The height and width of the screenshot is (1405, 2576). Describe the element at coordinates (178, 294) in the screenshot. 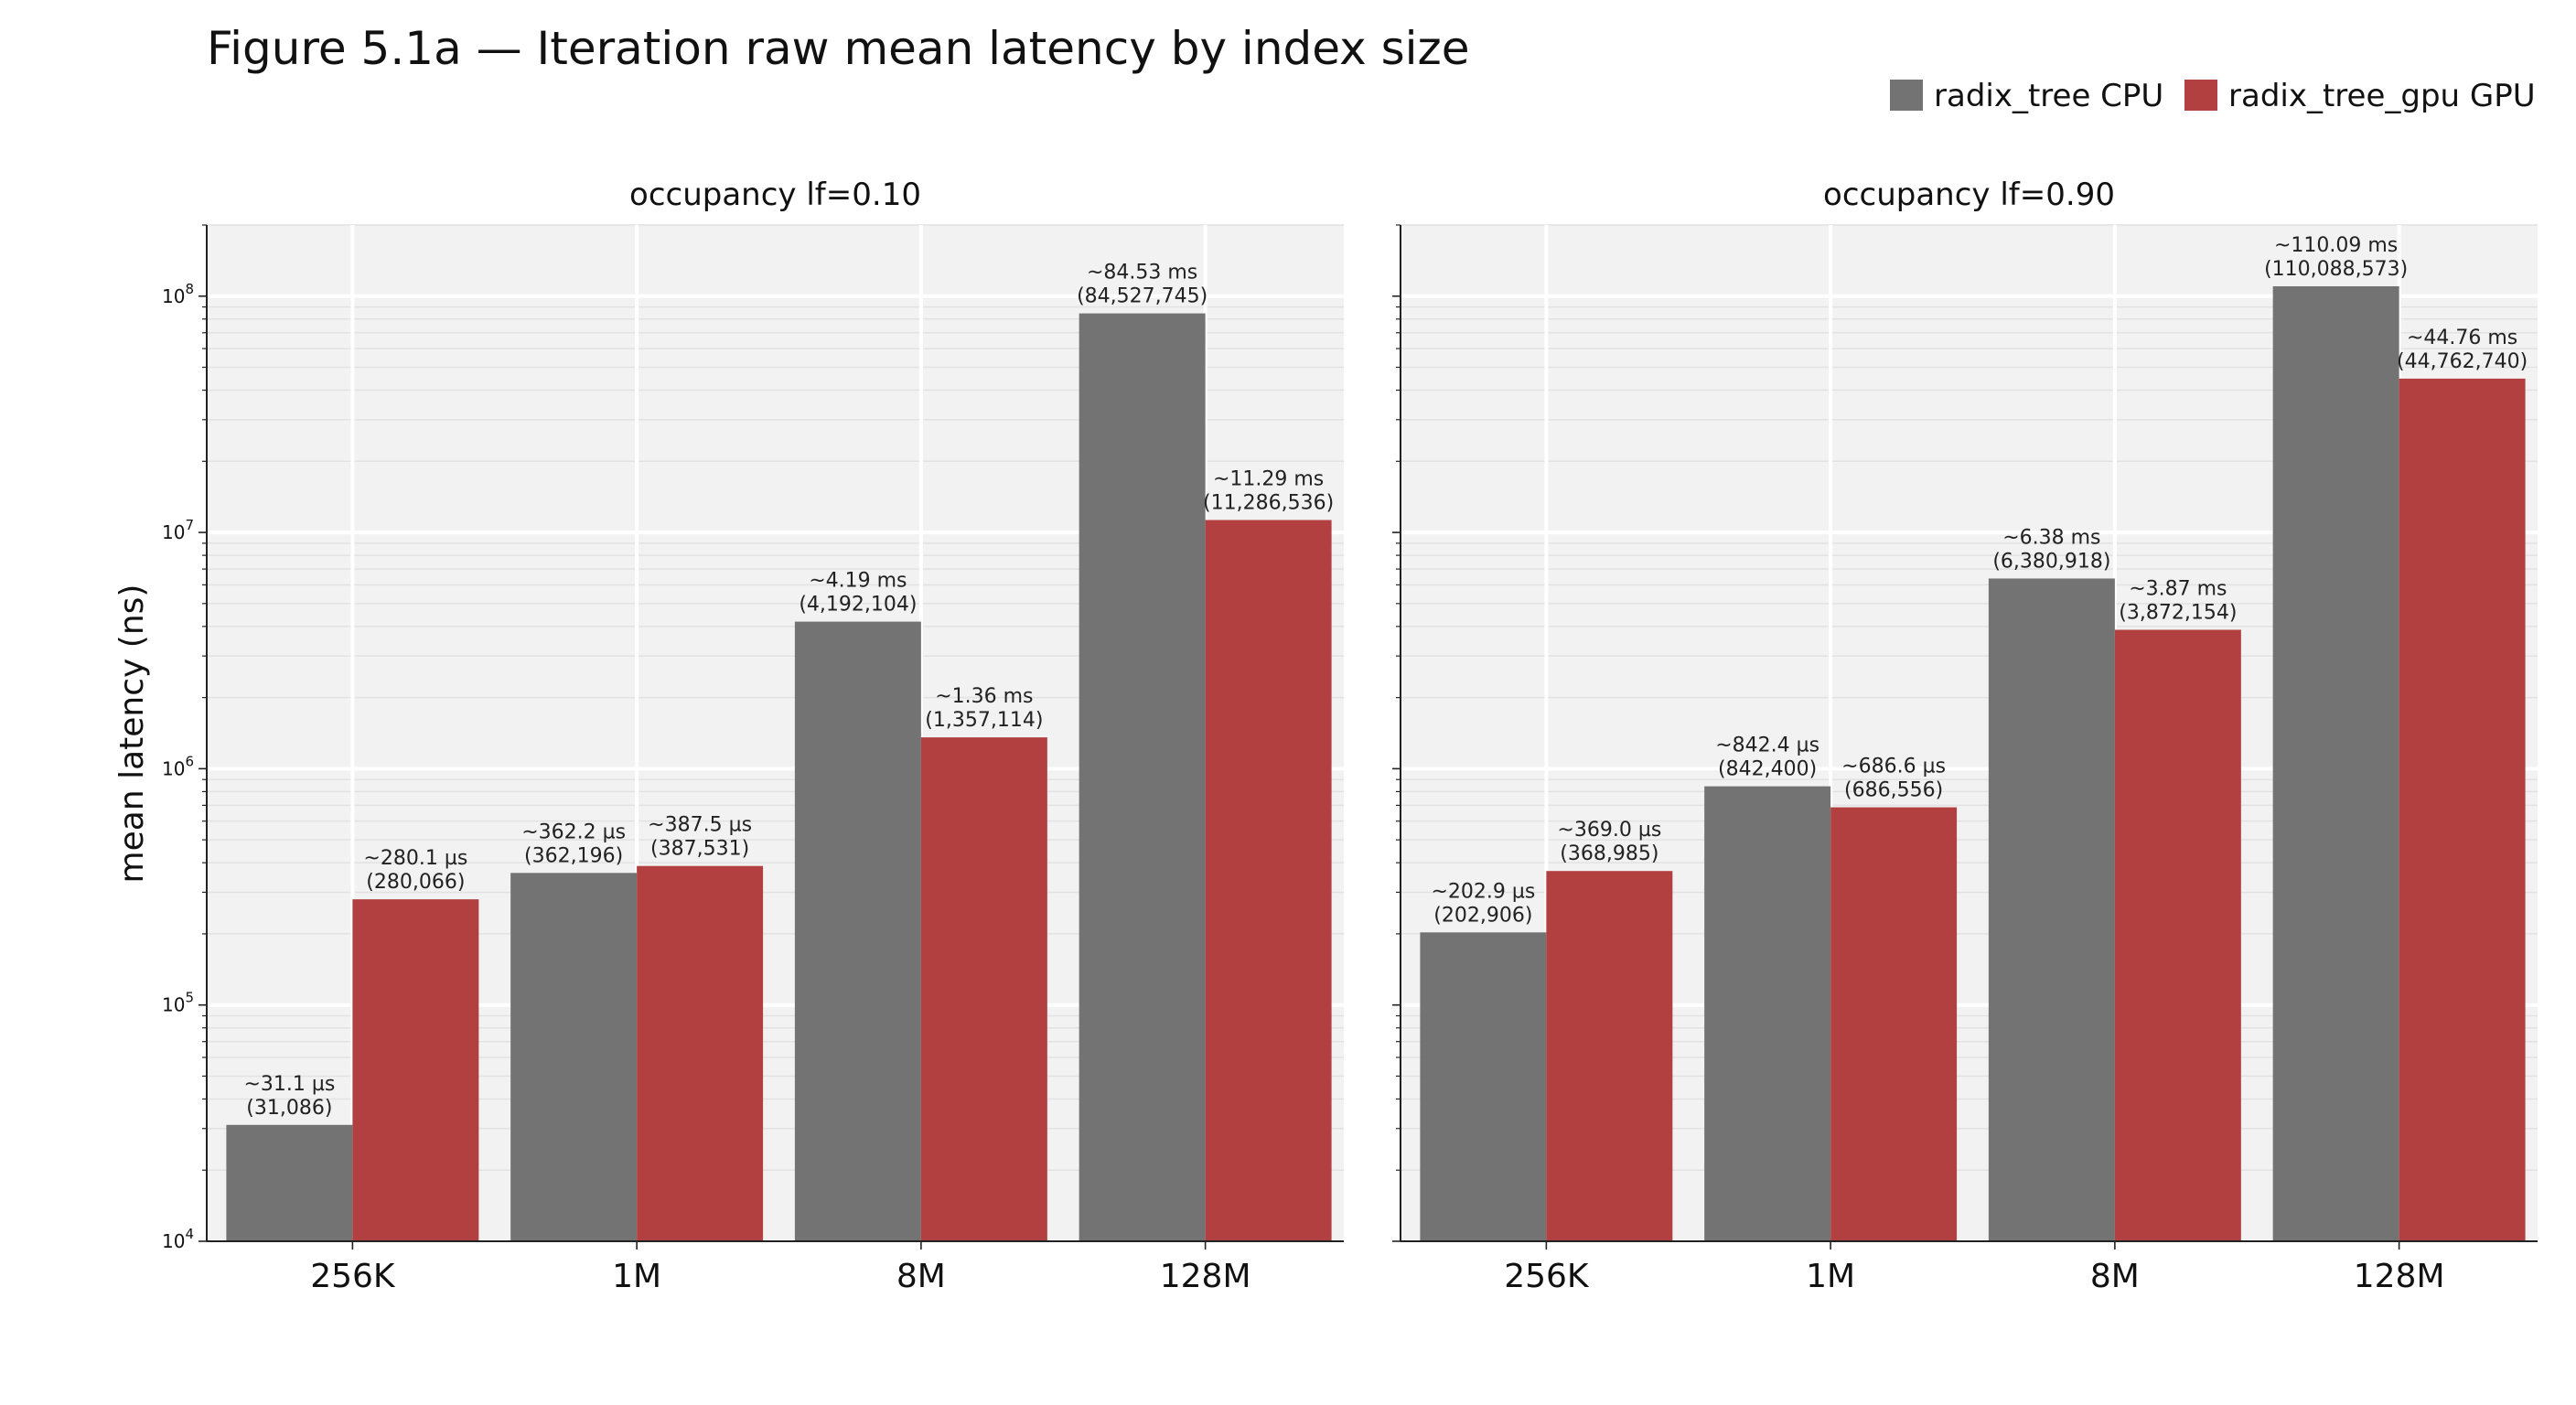

I see `y-tick-label: 10⁸` at that location.